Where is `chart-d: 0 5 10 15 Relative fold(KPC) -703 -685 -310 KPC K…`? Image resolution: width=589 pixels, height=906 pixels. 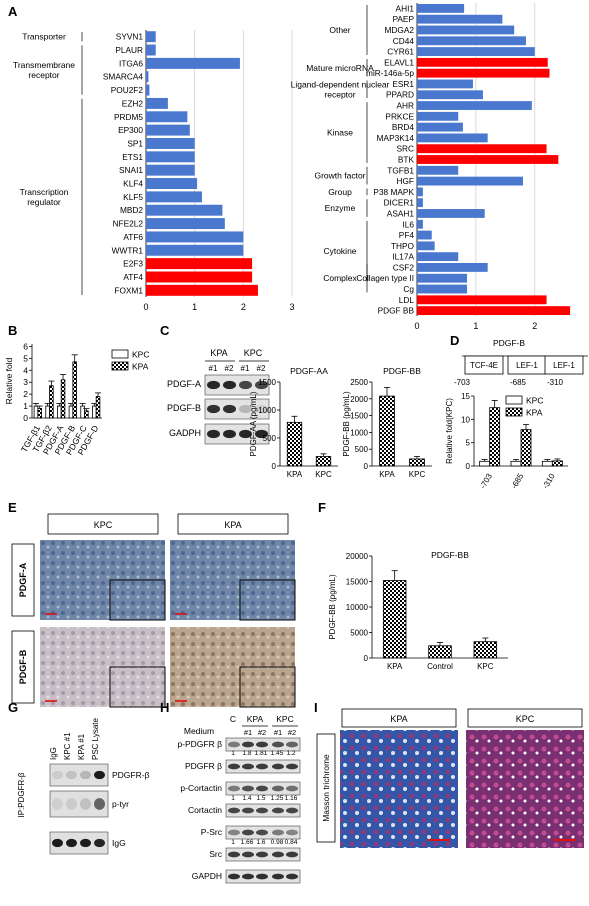
chart-d: 0 5 10 15 Relative fold(KPC) -703 -685 -310 KPC K… is located at coordinates (506, 441).